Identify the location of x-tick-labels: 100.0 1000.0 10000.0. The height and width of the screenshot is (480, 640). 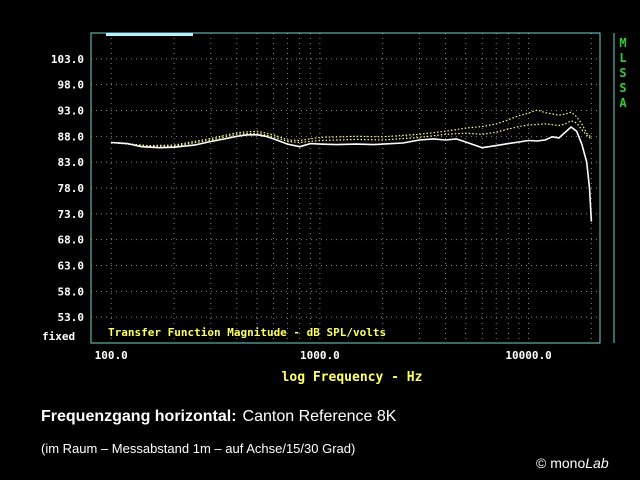
(323, 355).